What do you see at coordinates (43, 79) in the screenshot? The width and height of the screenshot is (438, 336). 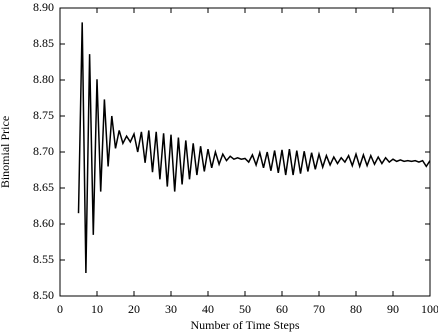 I see `y-tick-label: 8.80` at bounding box center [43, 79].